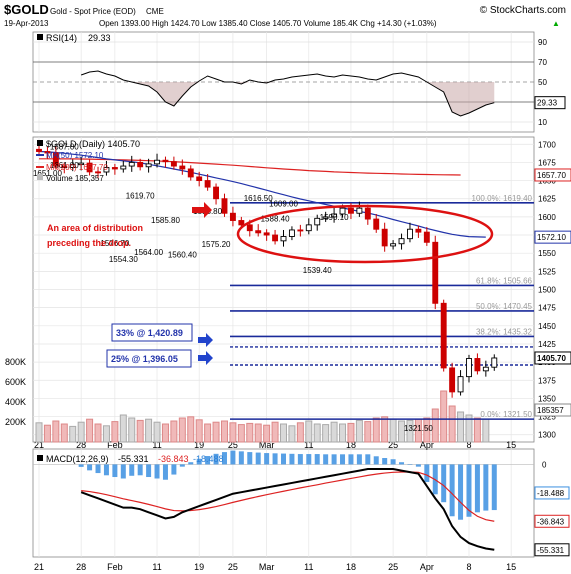  I want to click on ma200-legend: MA(200) 1657.70, so click(77, 167).